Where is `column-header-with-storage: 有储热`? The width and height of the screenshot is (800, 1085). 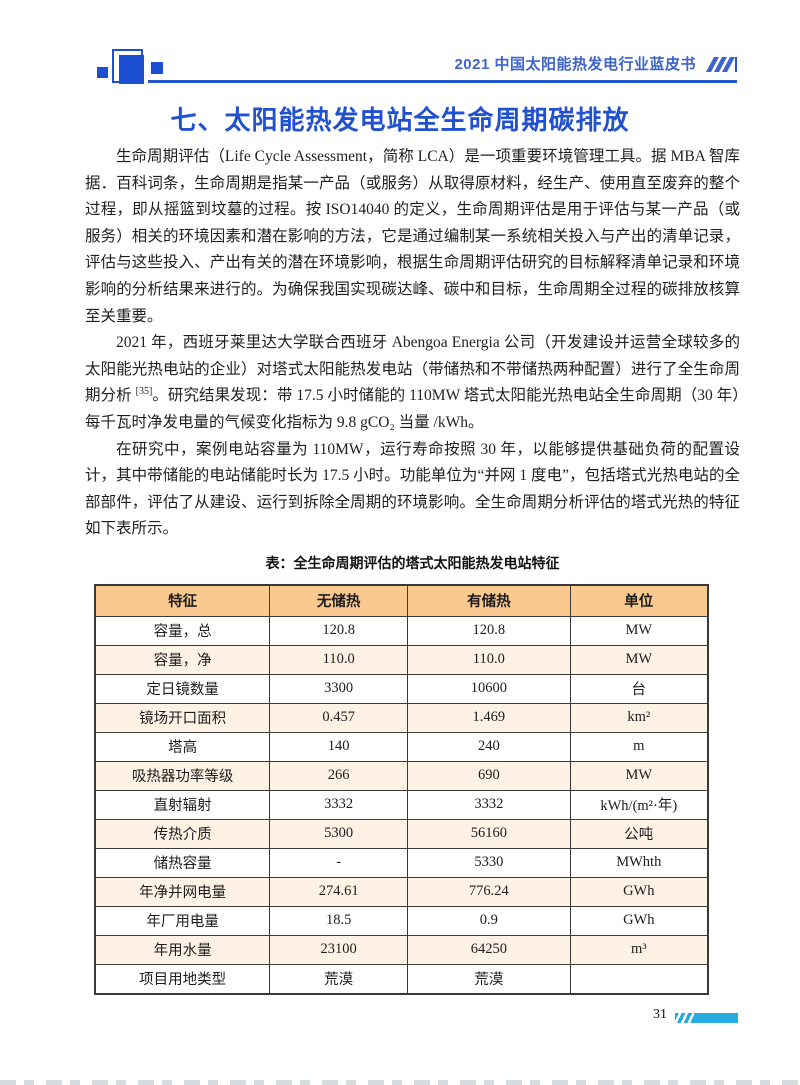 column-header-with-storage: 有储热 is located at coordinates (489, 600).